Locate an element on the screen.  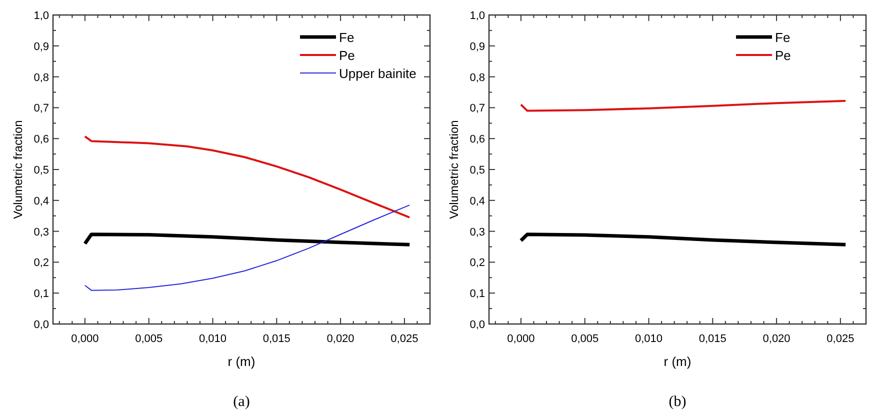
legend-label: Upper bainite is located at coordinates (377, 73).